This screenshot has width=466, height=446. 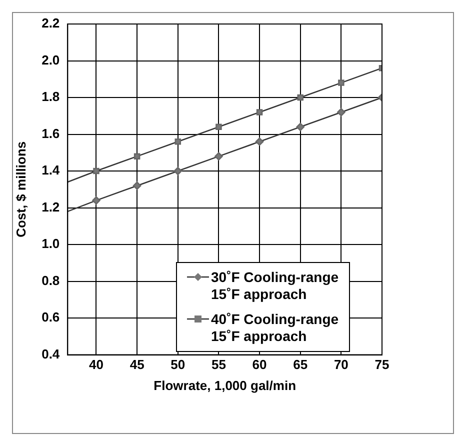 I want to click on y-tick-label: 0.4, so click(x=51, y=354).